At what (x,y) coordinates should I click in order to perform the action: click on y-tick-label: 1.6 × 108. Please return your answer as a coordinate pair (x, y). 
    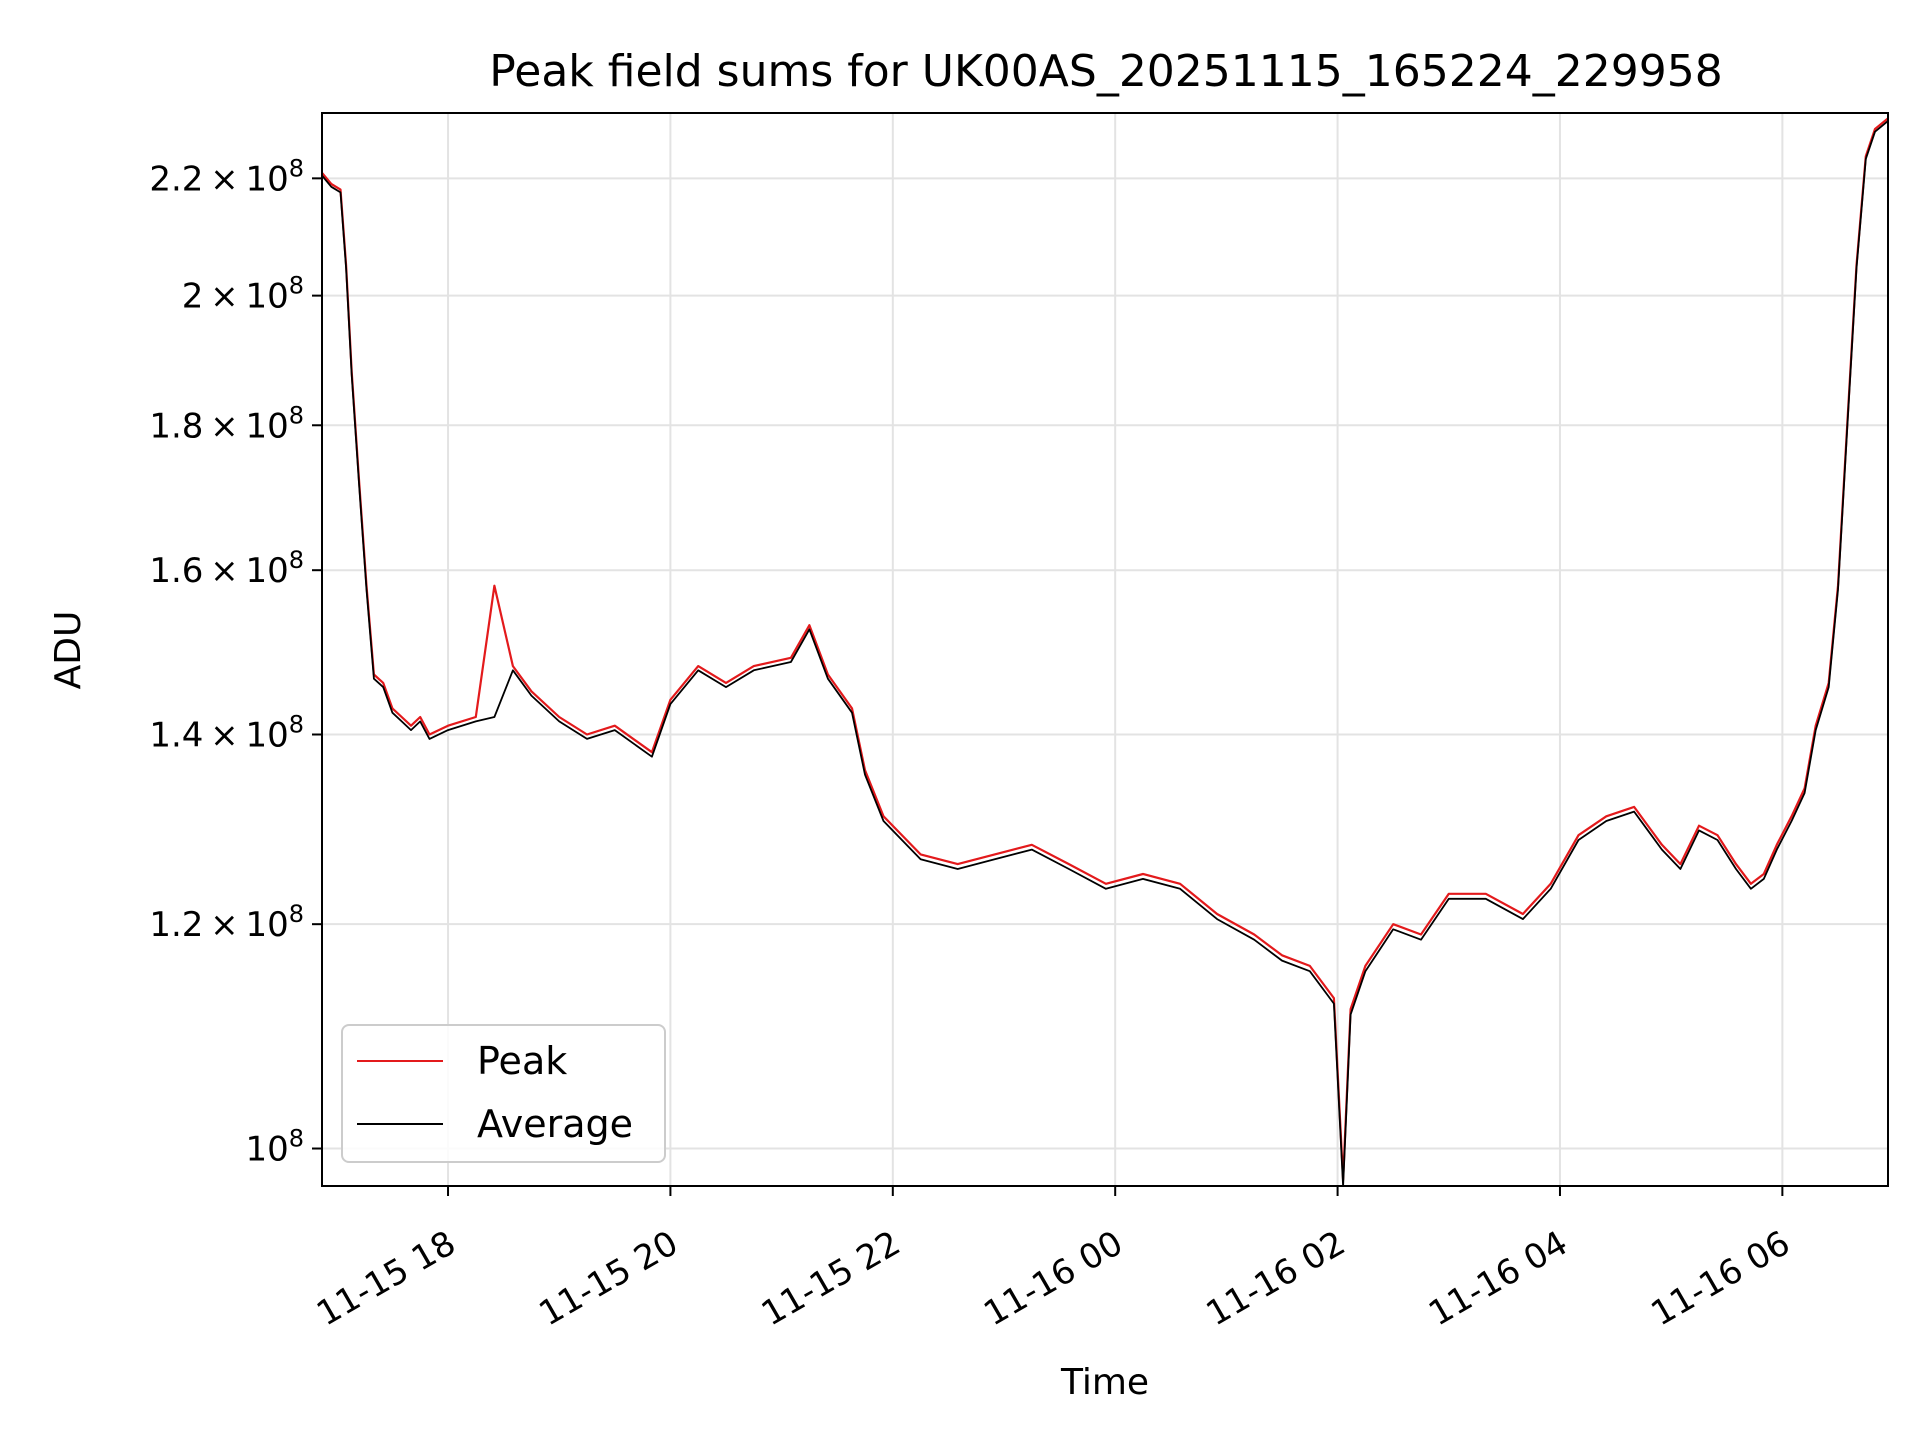
    Looking at the image, I should click on (226, 568).